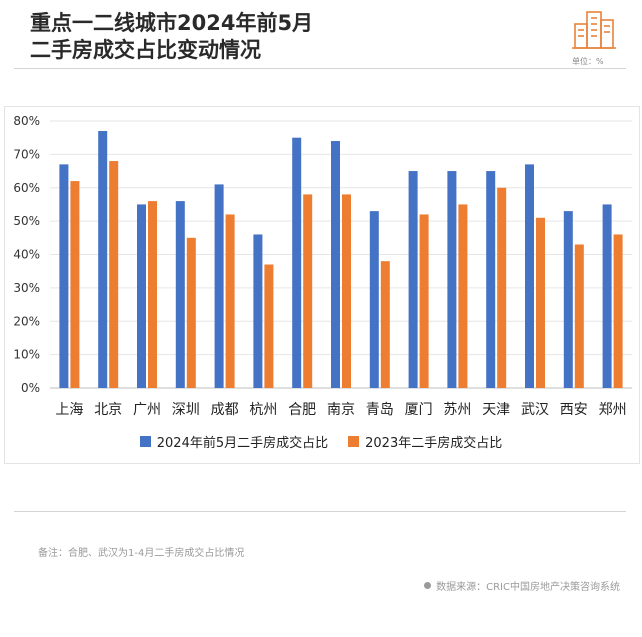 This screenshot has width=642, height=637. I want to click on y-tick-label: 50%, so click(26, 221).